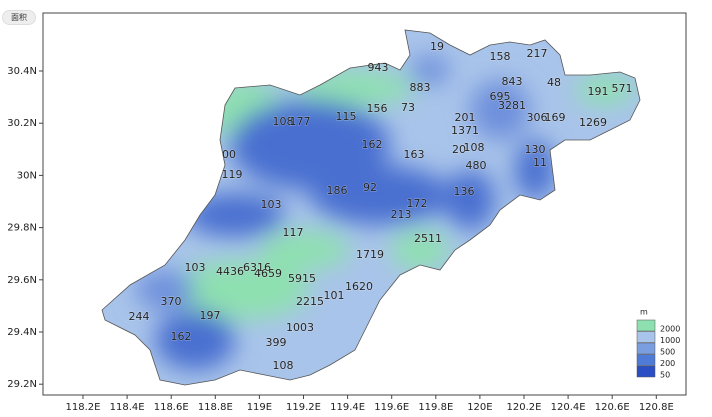 Image resolution: width=712 pixels, height=417 pixels. What do you see at coordinates (22, 332) in the screenshot?
I see `y-tick-label: 29.4N` at bounding box center [22, 332].